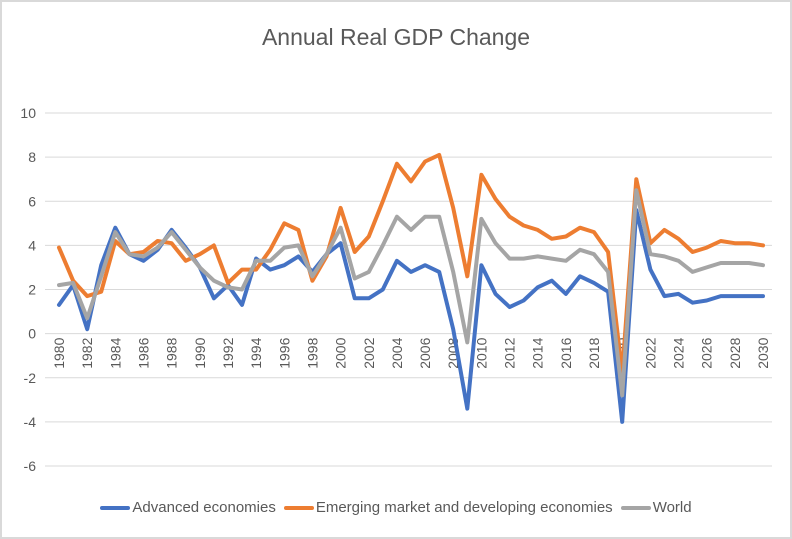 This screenshot has width=792, height=539. I want to click on x-tick-label: 2018, so click(594, 352).